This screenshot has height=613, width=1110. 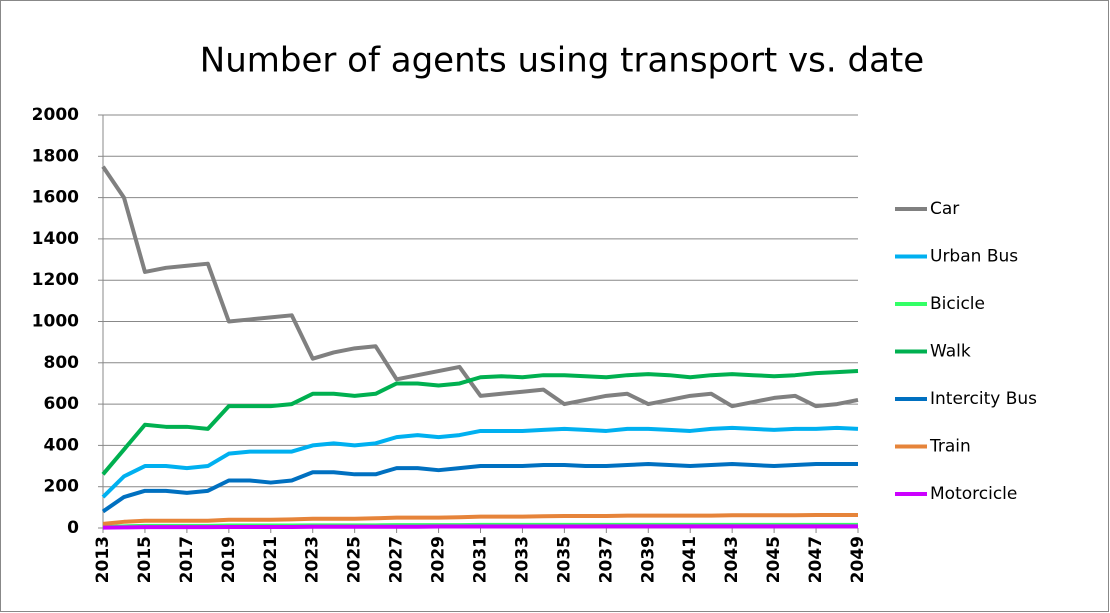 What do you see at coordinates (187, 559) in the screenshot?
I see `x-tick-label: 2017` at bounding box center [187, 559].